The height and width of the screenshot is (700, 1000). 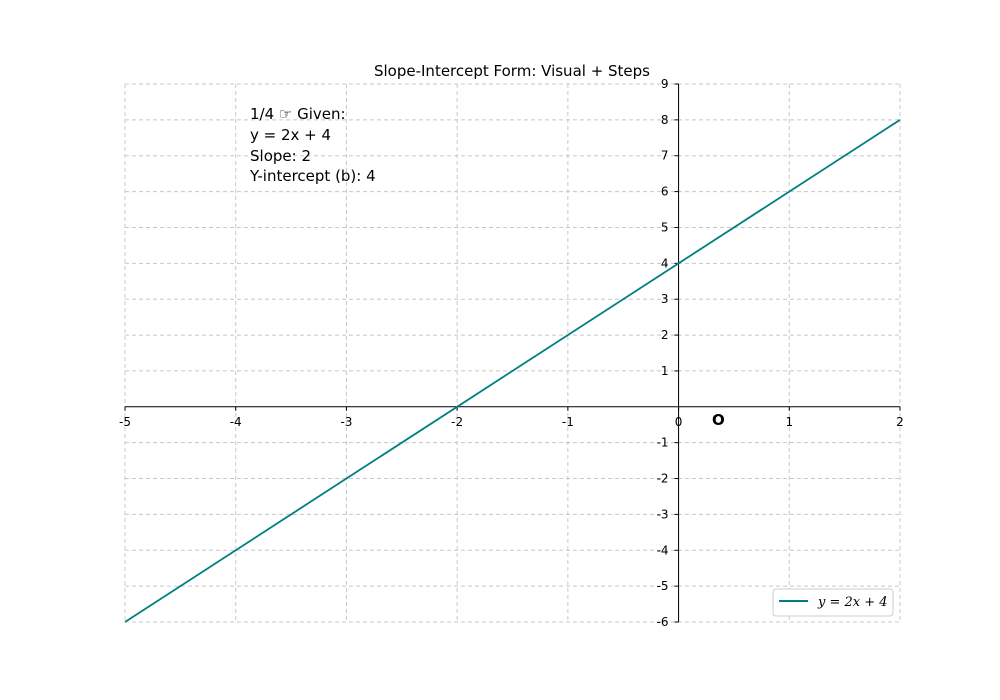 What do you see at coordinates (236, 422) in the screenshot?
I see `x-tick-label: -4` at bounding box center [236, 422].